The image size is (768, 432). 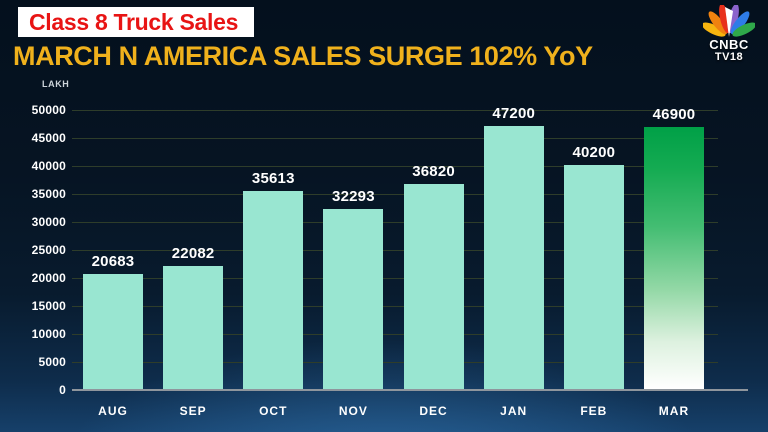 What do you see at coordinates (193, 254) in the screenshot?
I see `bar-value-label: 22082` at bounding box center [193, 254].